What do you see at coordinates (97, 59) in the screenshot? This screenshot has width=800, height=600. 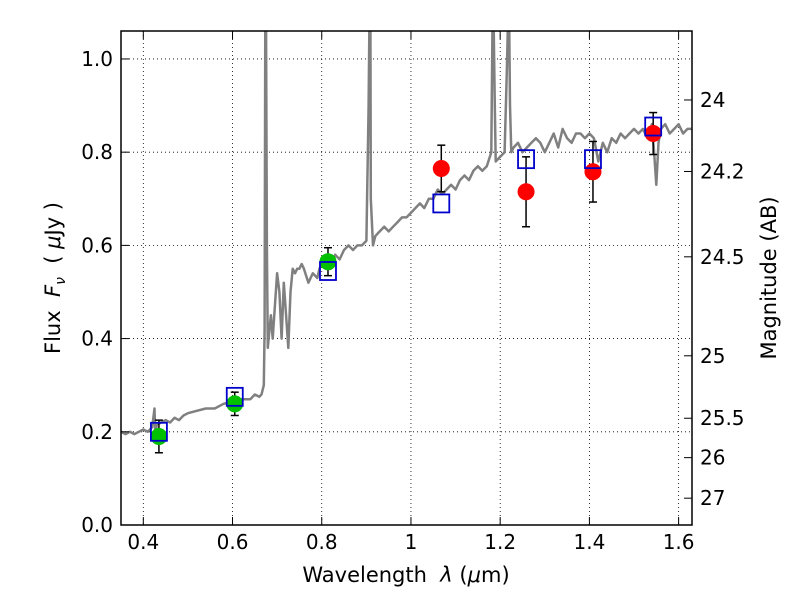 I see `y-tick-label: 1.0` at bounding box center [97, 59].